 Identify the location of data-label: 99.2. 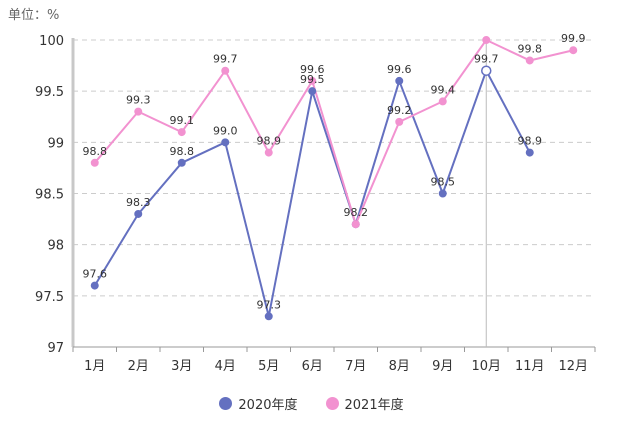
(399, 110).